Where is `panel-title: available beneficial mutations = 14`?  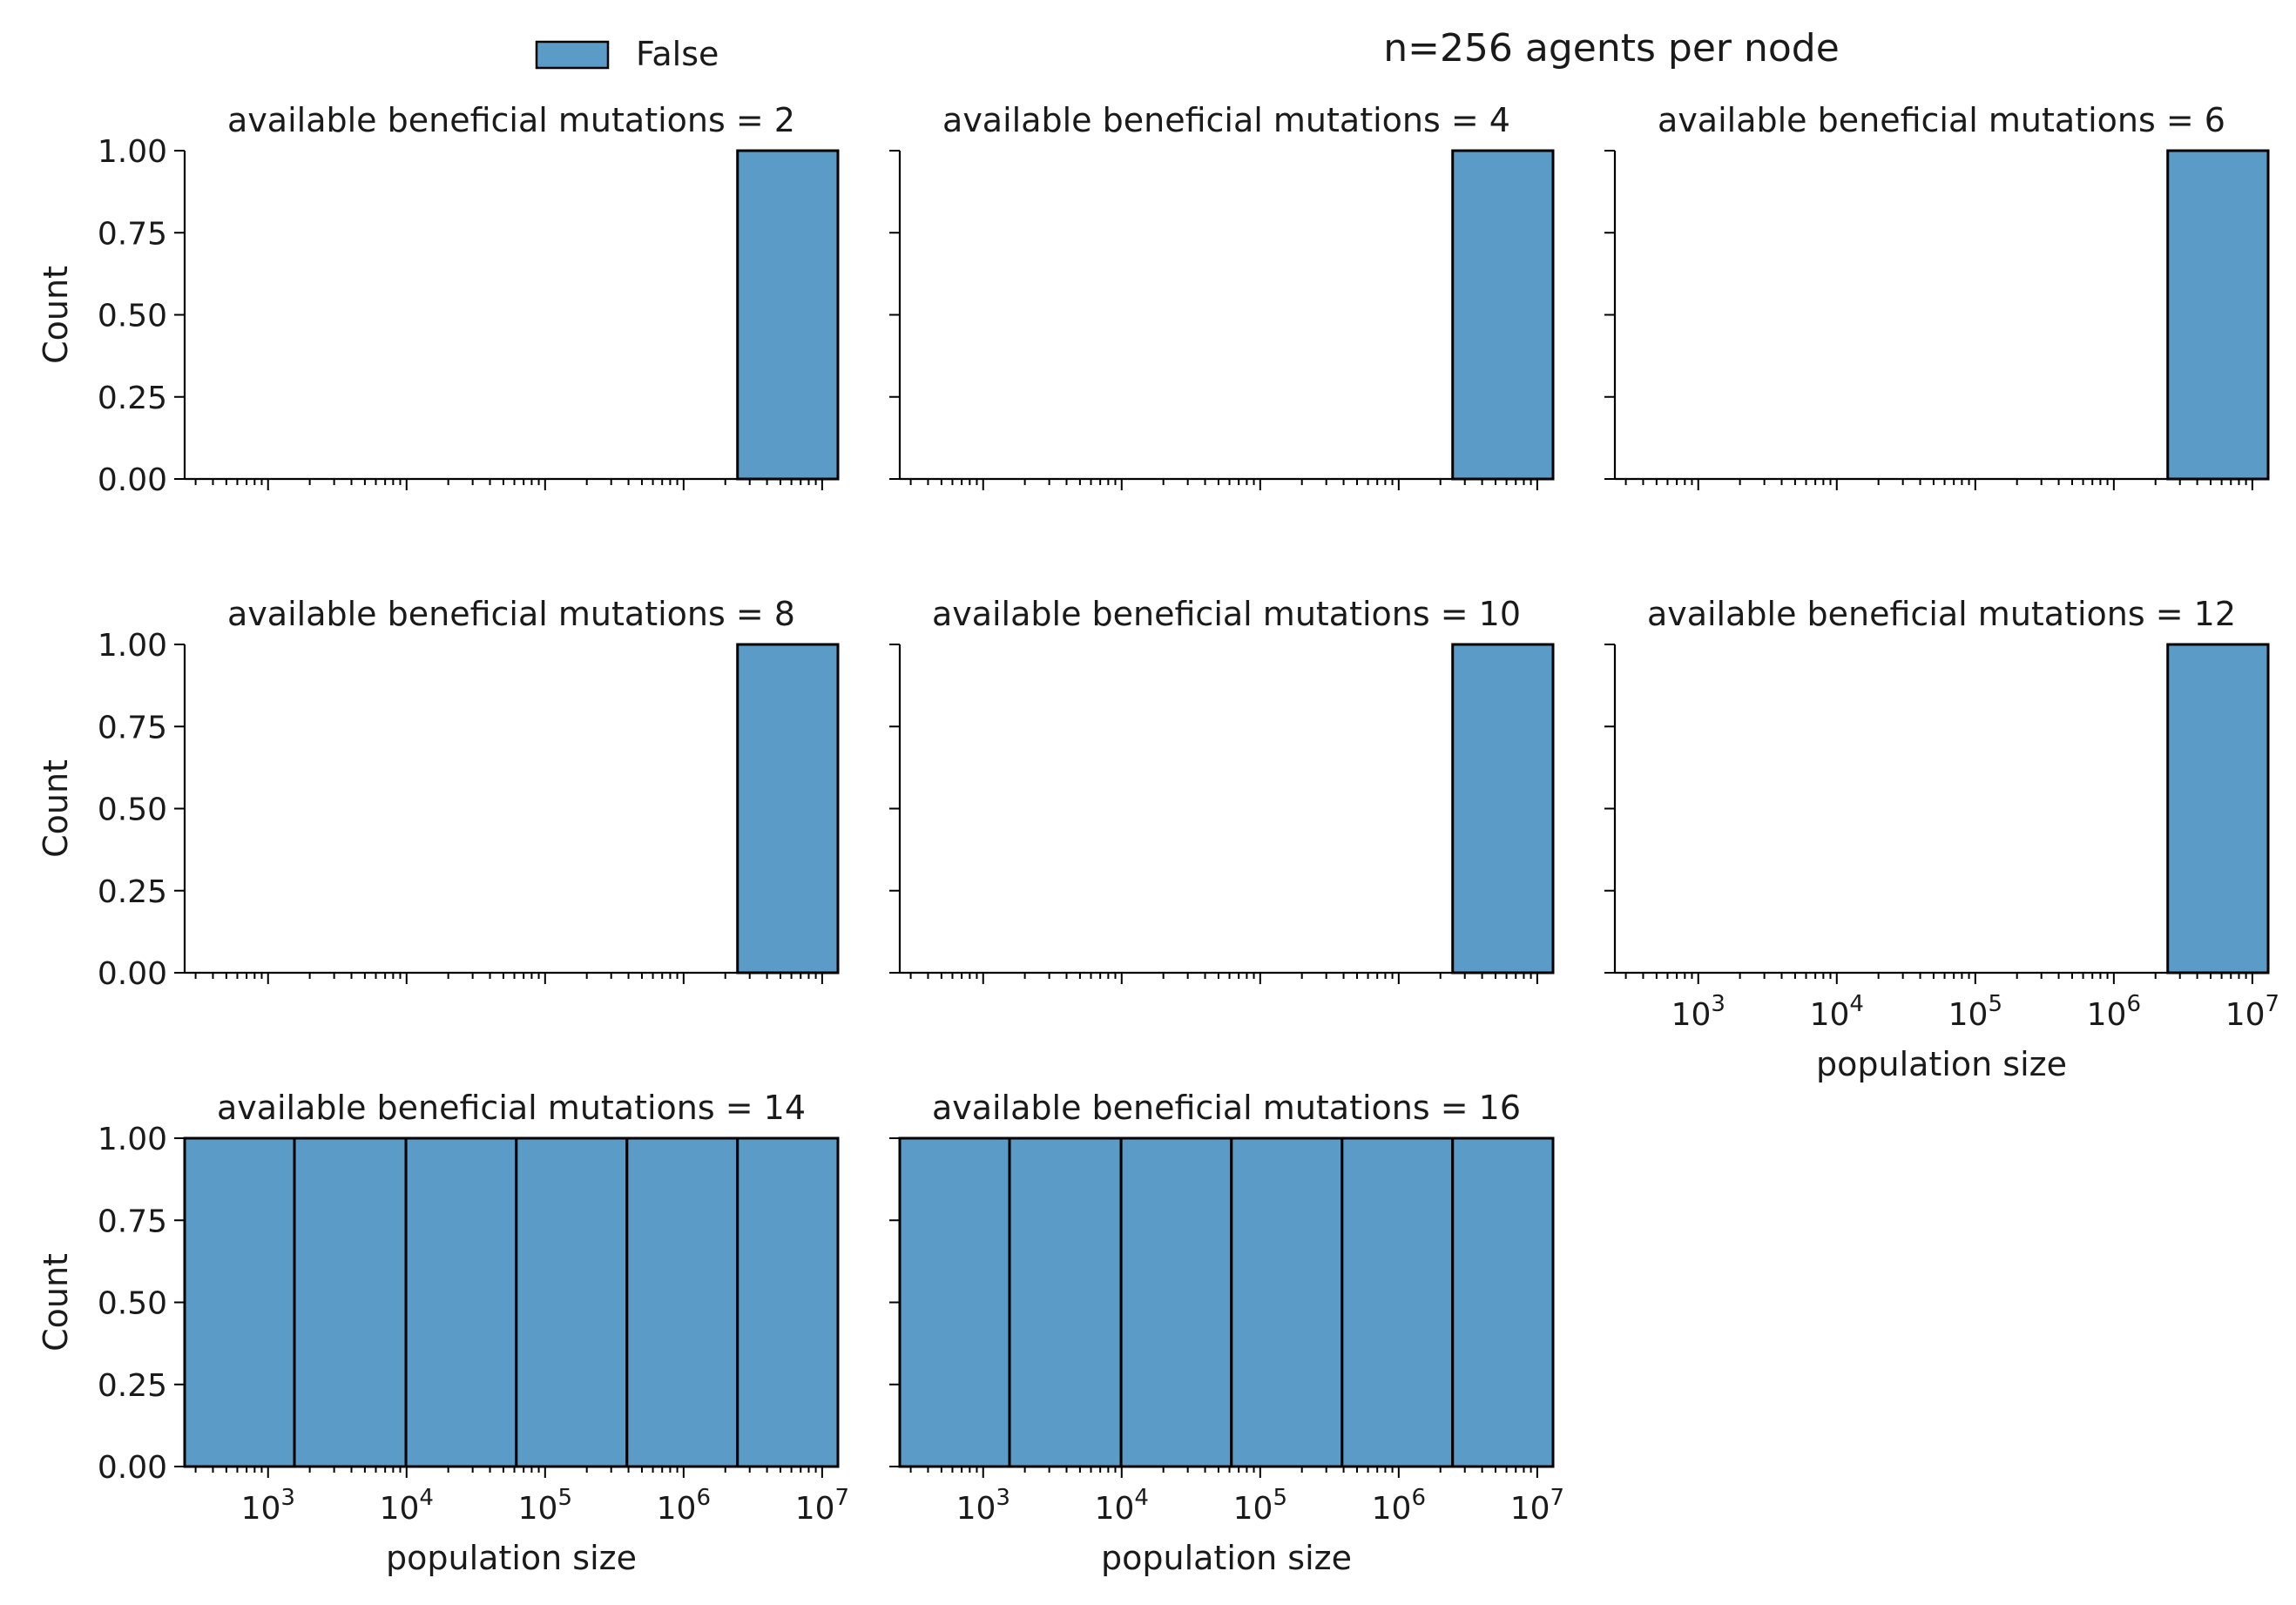
panel-title: available beneficial mutations = 14 is located at coordinates (512, 1108).